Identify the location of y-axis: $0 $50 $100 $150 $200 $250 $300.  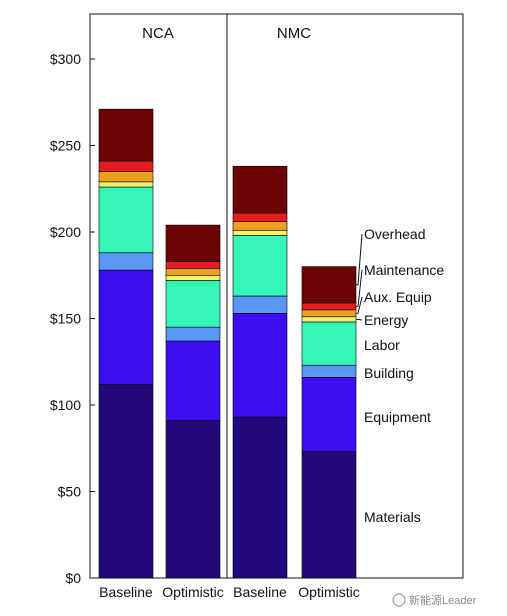
(72, 318).